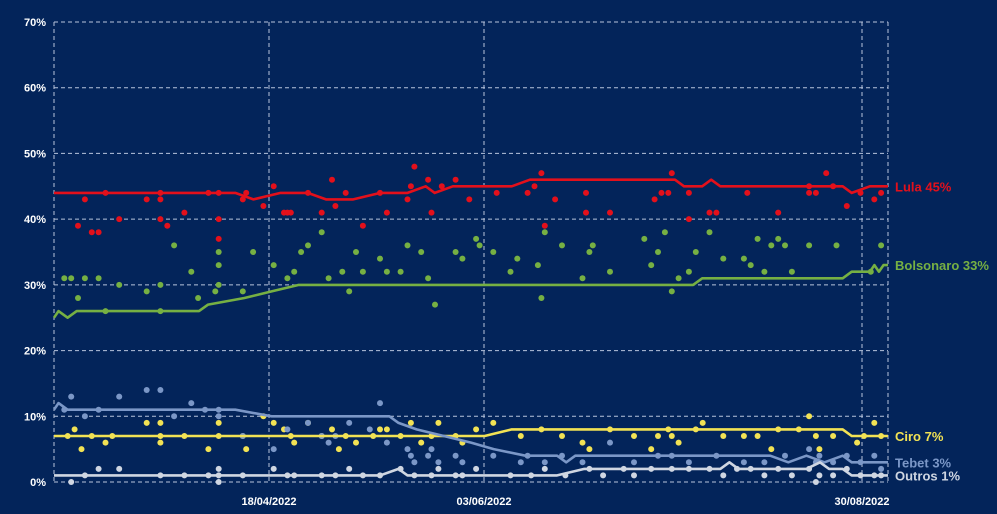 The width and height of the screenshot is (997, 514). Describe the element at coordinates (35, 352) in the screenshot. I see `y-tick-label: 20%` at that location.